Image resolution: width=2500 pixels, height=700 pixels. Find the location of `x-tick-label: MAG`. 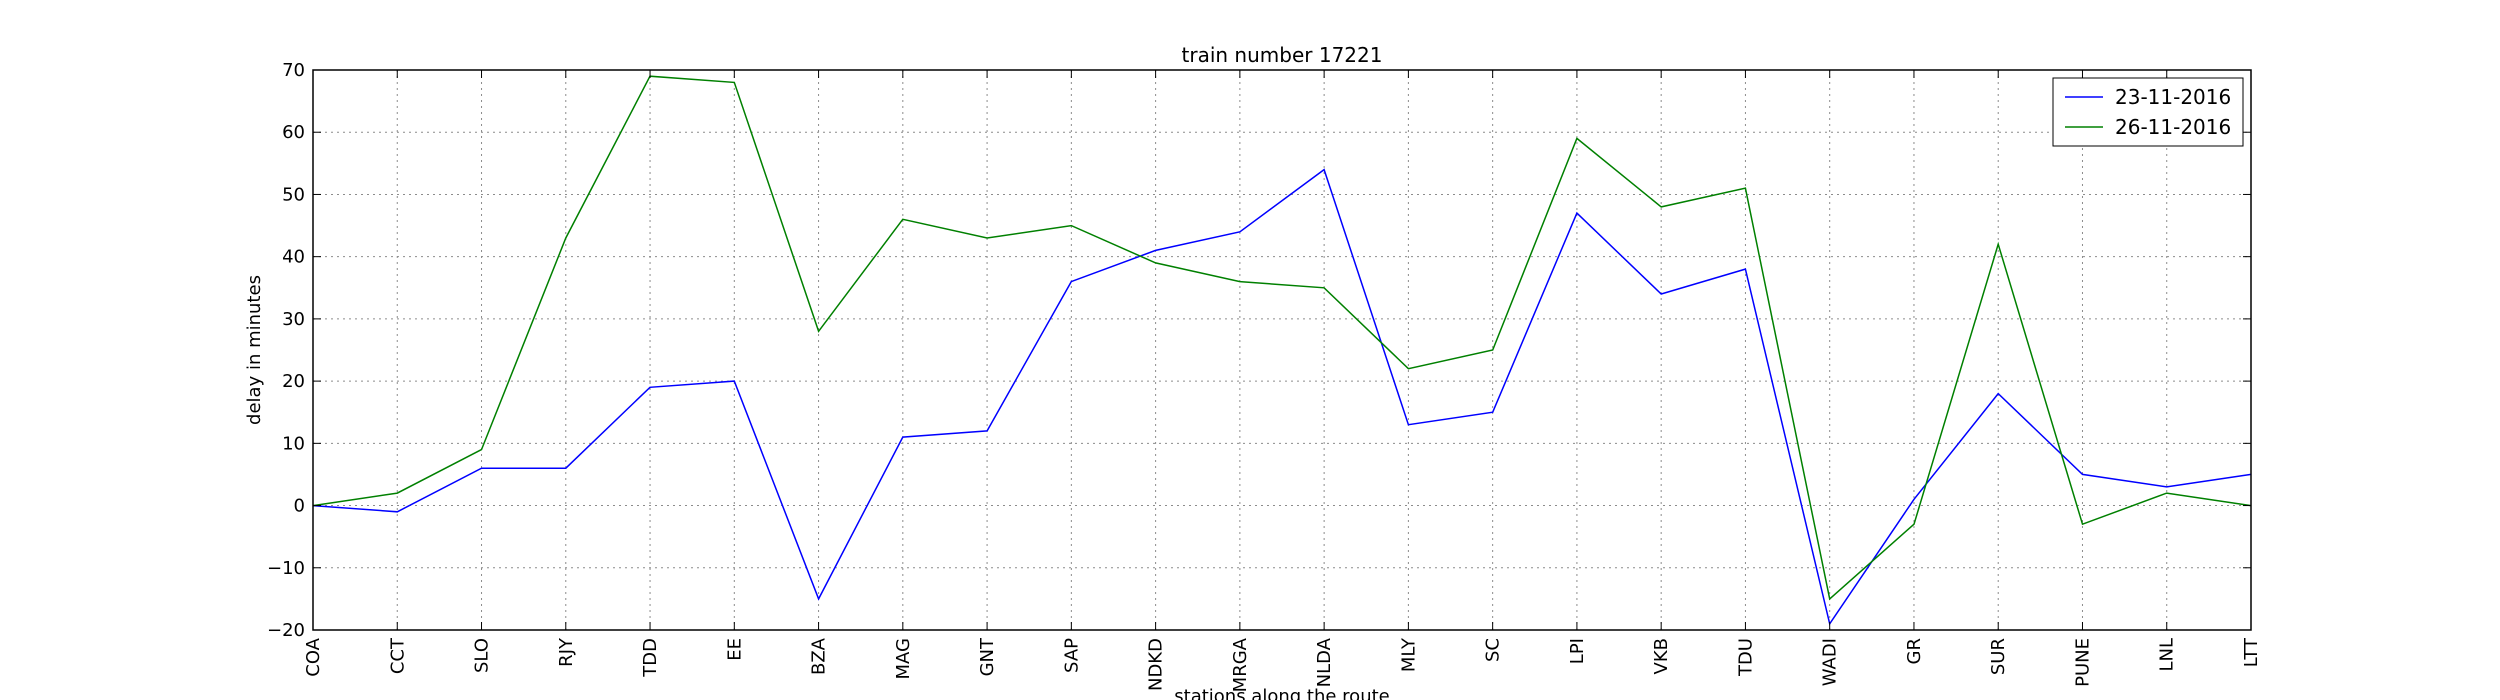

x-tick-label: MAG is located at coordinates (903, 658).